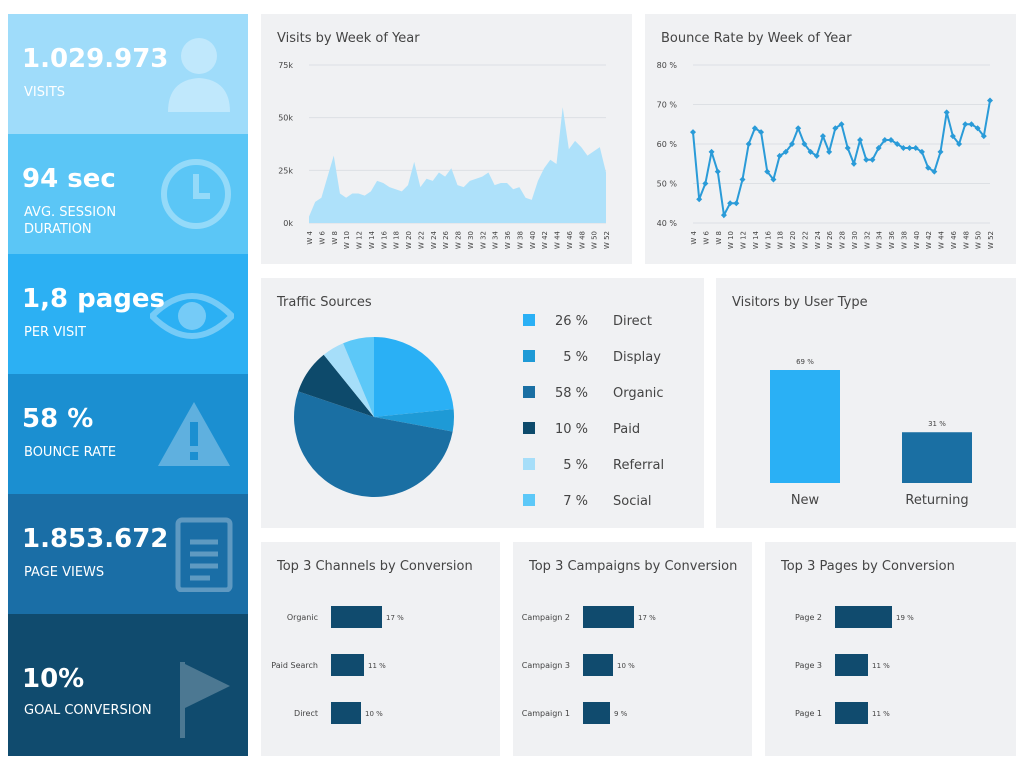 This screenshot has width=1024, height=772. I want to click on card, so click(890, 649).